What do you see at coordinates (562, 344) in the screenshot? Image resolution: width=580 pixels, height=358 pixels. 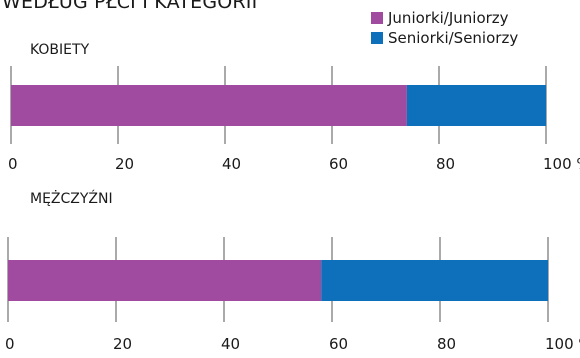 I see `tick-label-men: 100 %` at bounding box center [562, 344].